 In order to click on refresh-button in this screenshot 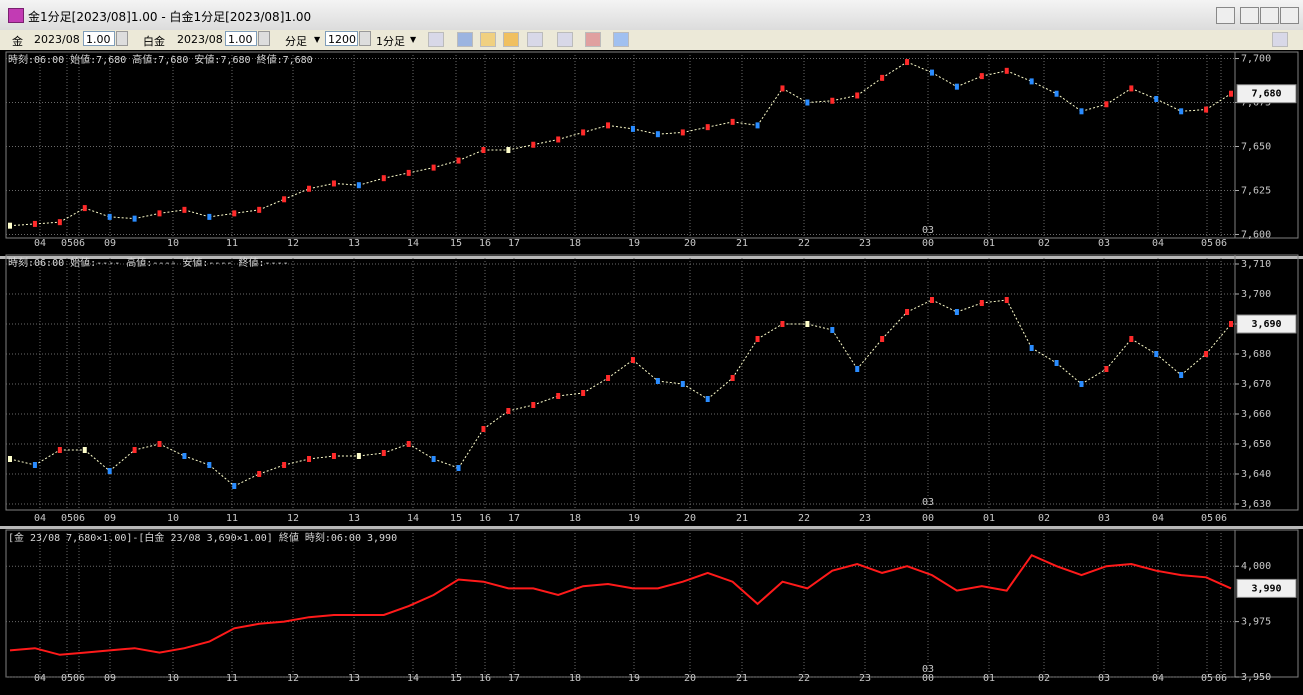, I will do `click(621, 39)`.